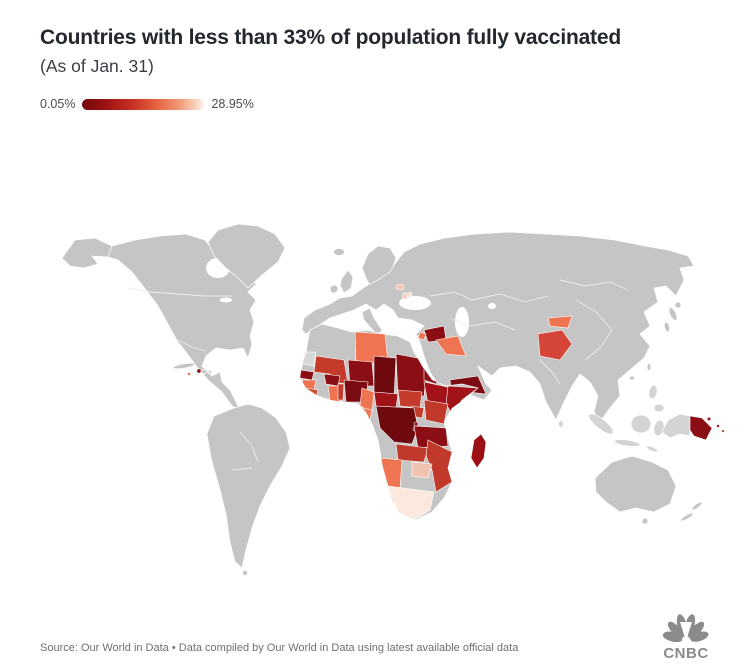  Describe the element at coordinates (341, 392) in the screenshot. I see `country-benin` at that location.